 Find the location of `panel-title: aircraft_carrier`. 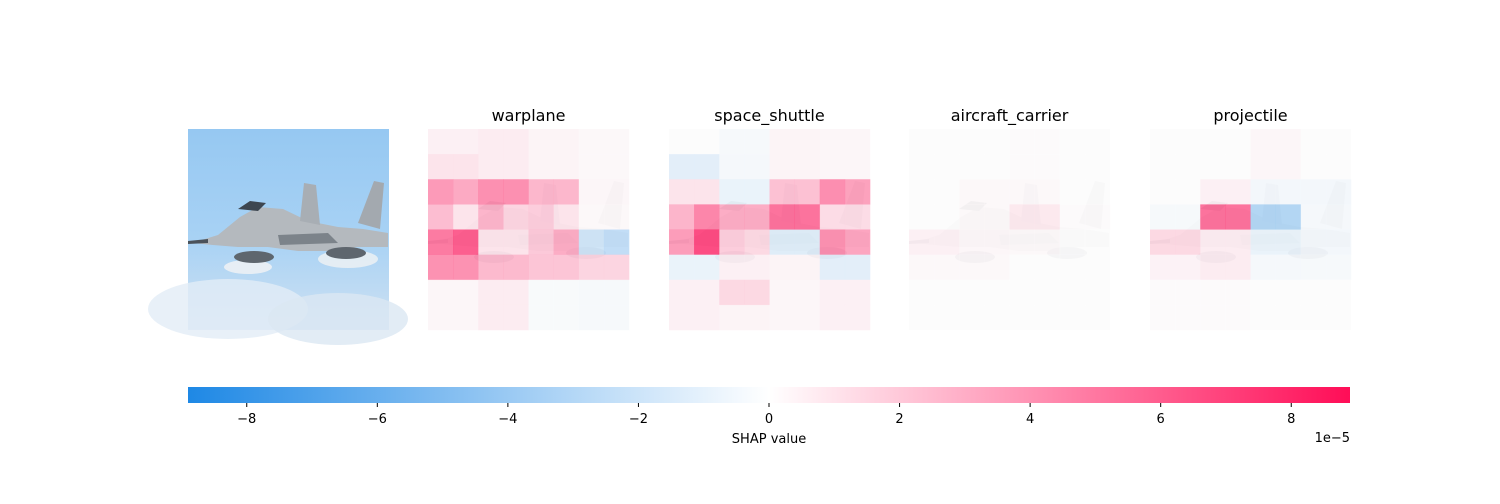

panel-title: aircraft_carrier is located at coordinates (1010, 116).